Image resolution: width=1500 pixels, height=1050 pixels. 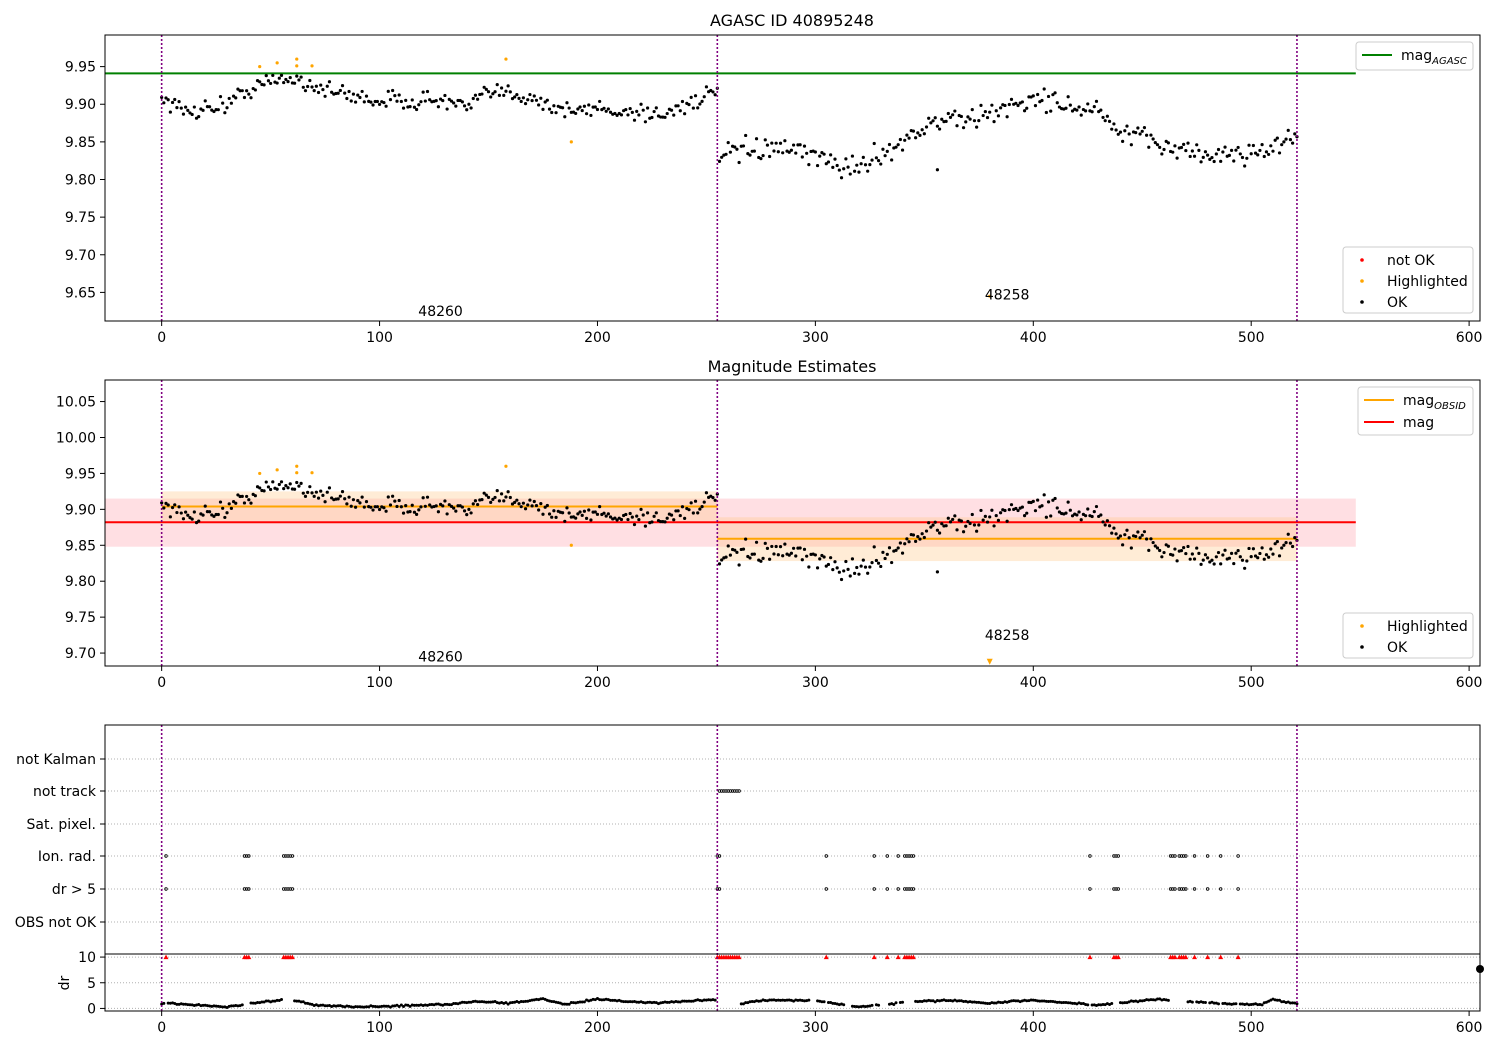 I want to click on x-tick-label: 0, so click(x=161, y=338).